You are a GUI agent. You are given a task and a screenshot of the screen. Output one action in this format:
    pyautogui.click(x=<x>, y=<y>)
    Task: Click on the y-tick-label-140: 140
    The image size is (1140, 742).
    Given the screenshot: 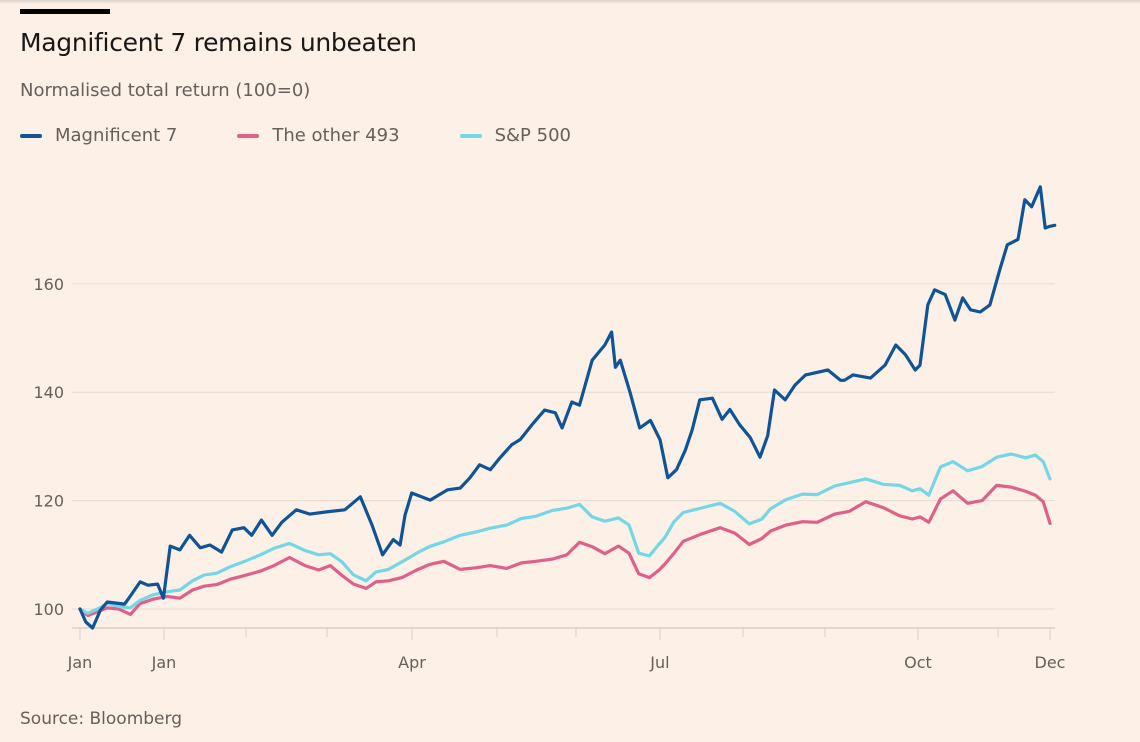 What is the action you would take?
    pyautogui.click(x=48, y=392)
    